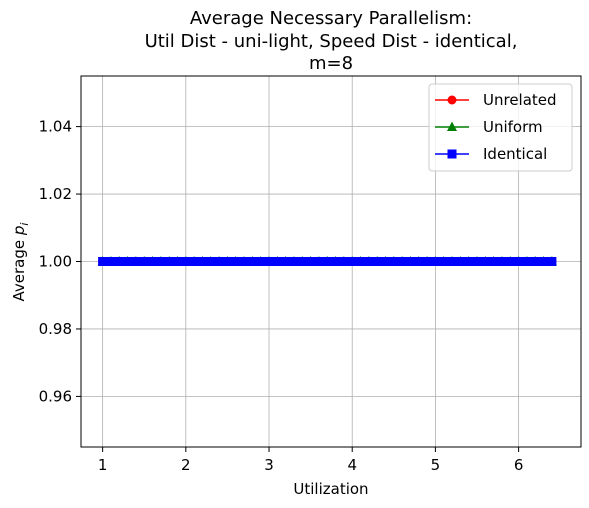 Image resolution: width=589 pixels, height=508 pixels. Describe the element at coordinates (519, 465) in the screenshot. I see `x-tick-label: 6` at that location.